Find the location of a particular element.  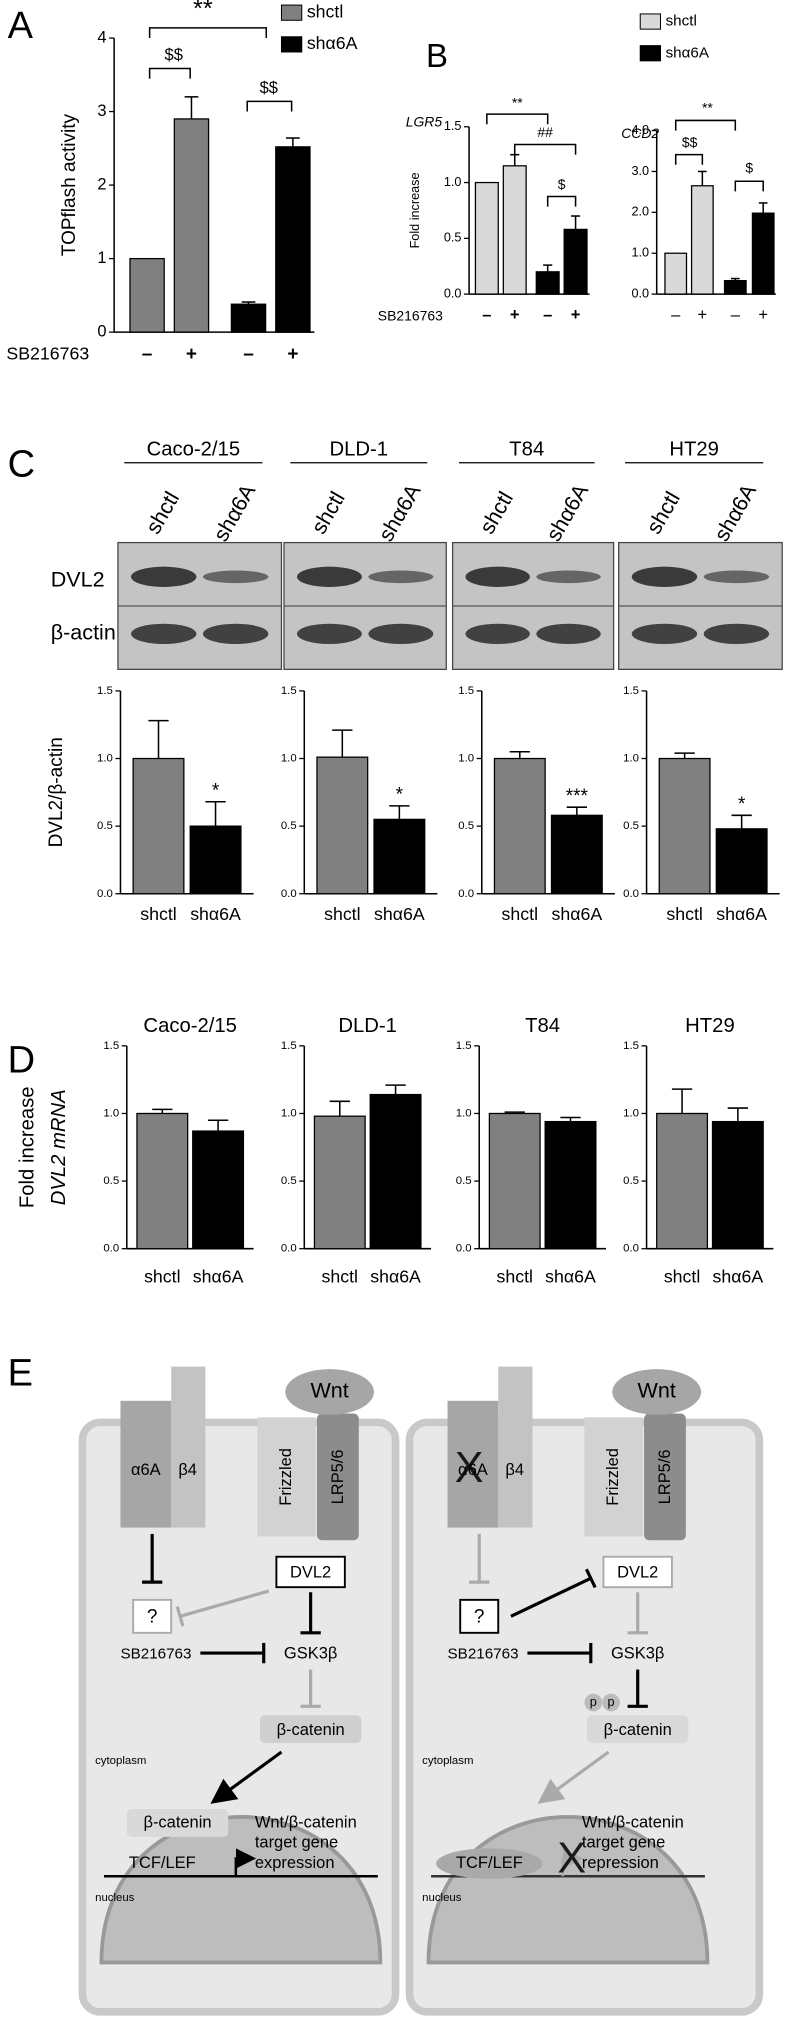

diagram-label: β-catenin is located at coordinates (177, 1822).